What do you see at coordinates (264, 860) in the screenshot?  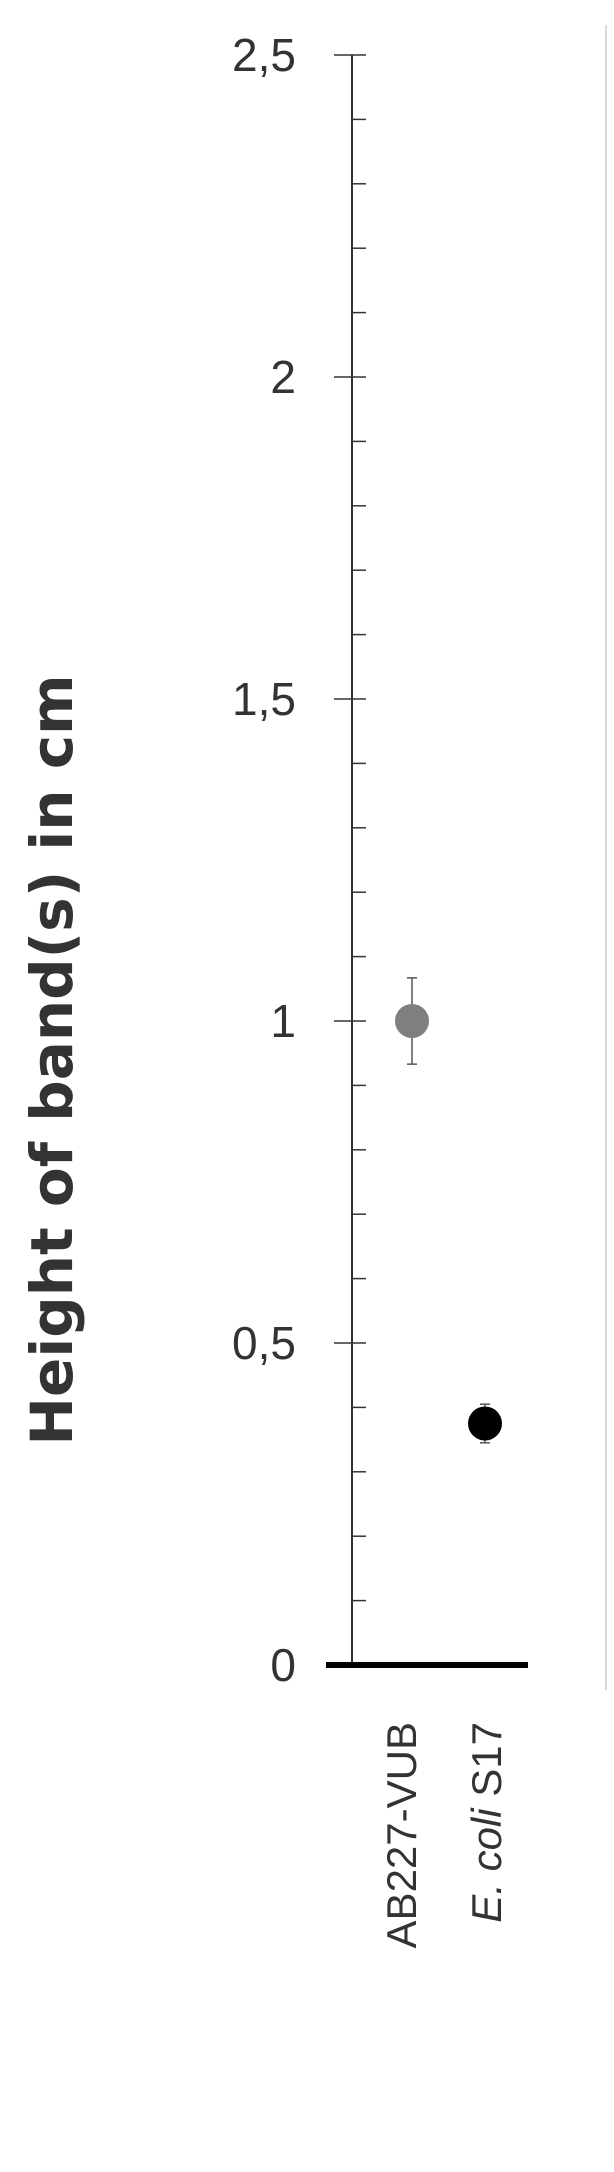 I see `y-tick-labels: 0 0,5 1 1,5 2 2,5` at bounding box center [264, 860].